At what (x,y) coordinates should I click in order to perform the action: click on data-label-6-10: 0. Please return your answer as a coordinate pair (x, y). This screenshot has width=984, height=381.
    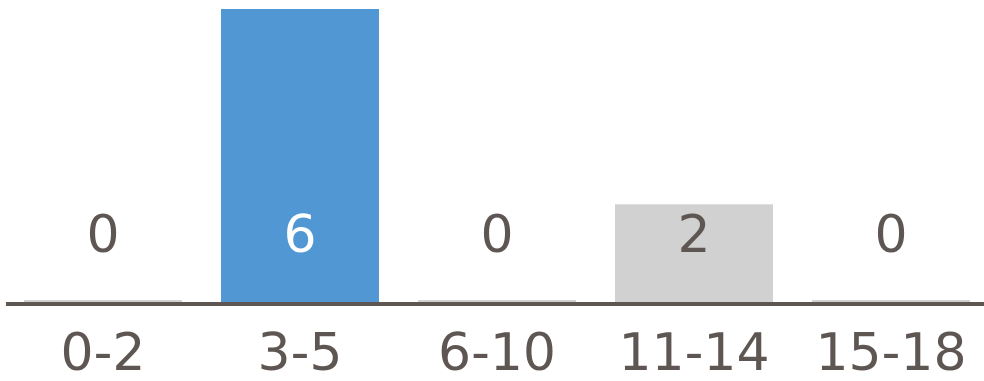
    Looking at the image, I should click on (496, 235).